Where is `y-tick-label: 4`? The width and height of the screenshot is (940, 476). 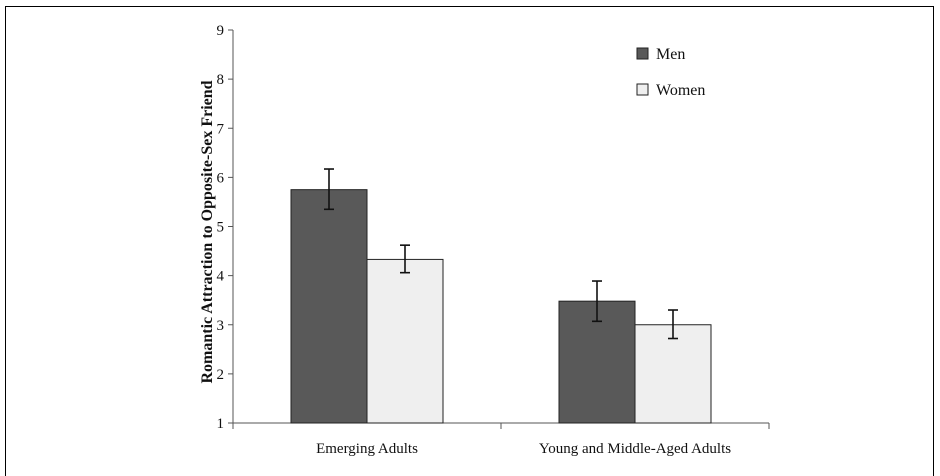
y-tick-label: 4 is located at coordinates (221, 277).